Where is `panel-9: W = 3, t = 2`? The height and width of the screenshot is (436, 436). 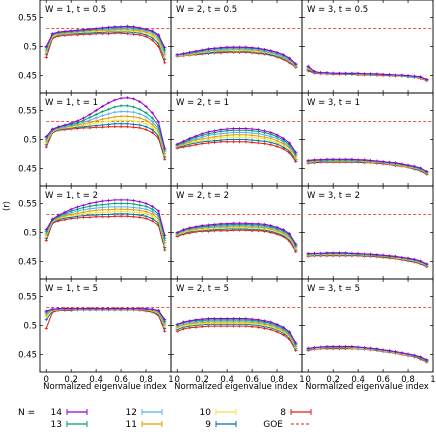 panel-9: W = 3, t = 2 is located at coordinates (367, 232).